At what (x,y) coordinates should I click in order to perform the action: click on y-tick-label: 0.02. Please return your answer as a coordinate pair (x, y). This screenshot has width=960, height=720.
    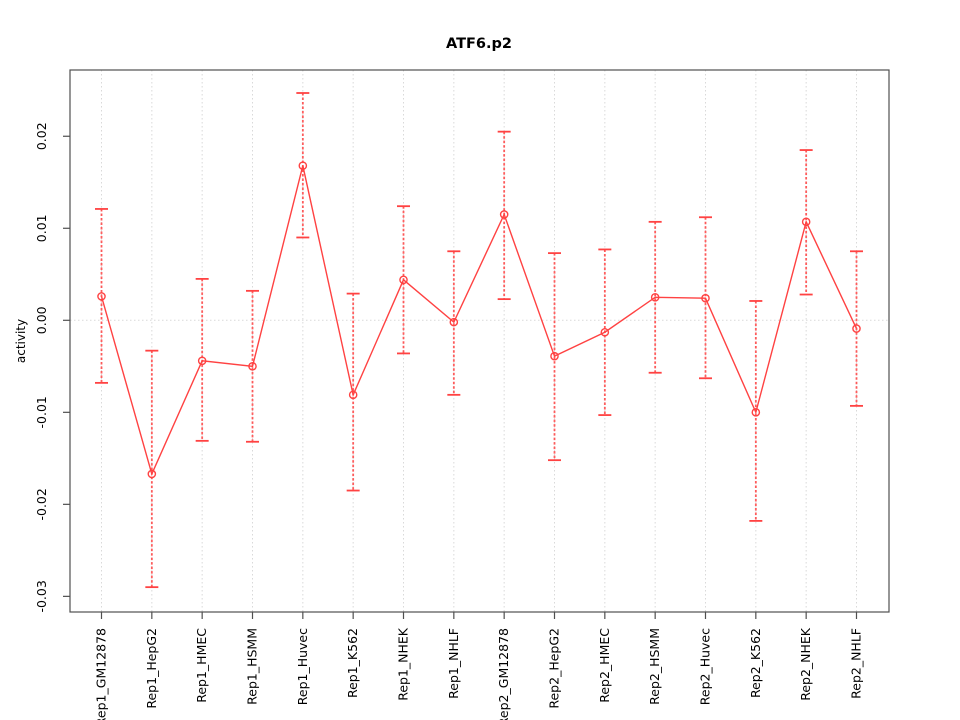
    Looking at the image, I should click on (41, 136).